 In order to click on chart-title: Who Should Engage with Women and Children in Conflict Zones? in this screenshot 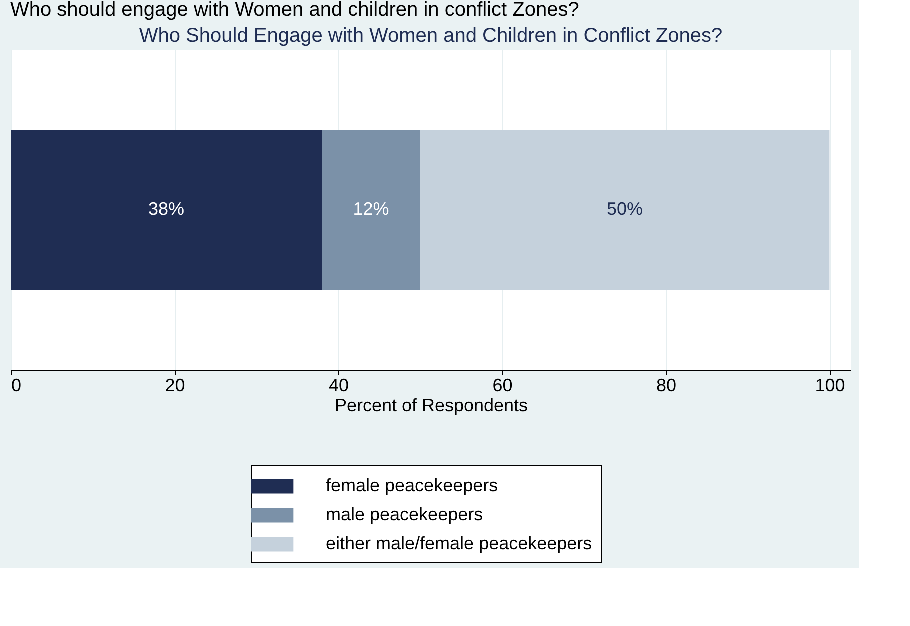, I will do `click(431, 36)`.